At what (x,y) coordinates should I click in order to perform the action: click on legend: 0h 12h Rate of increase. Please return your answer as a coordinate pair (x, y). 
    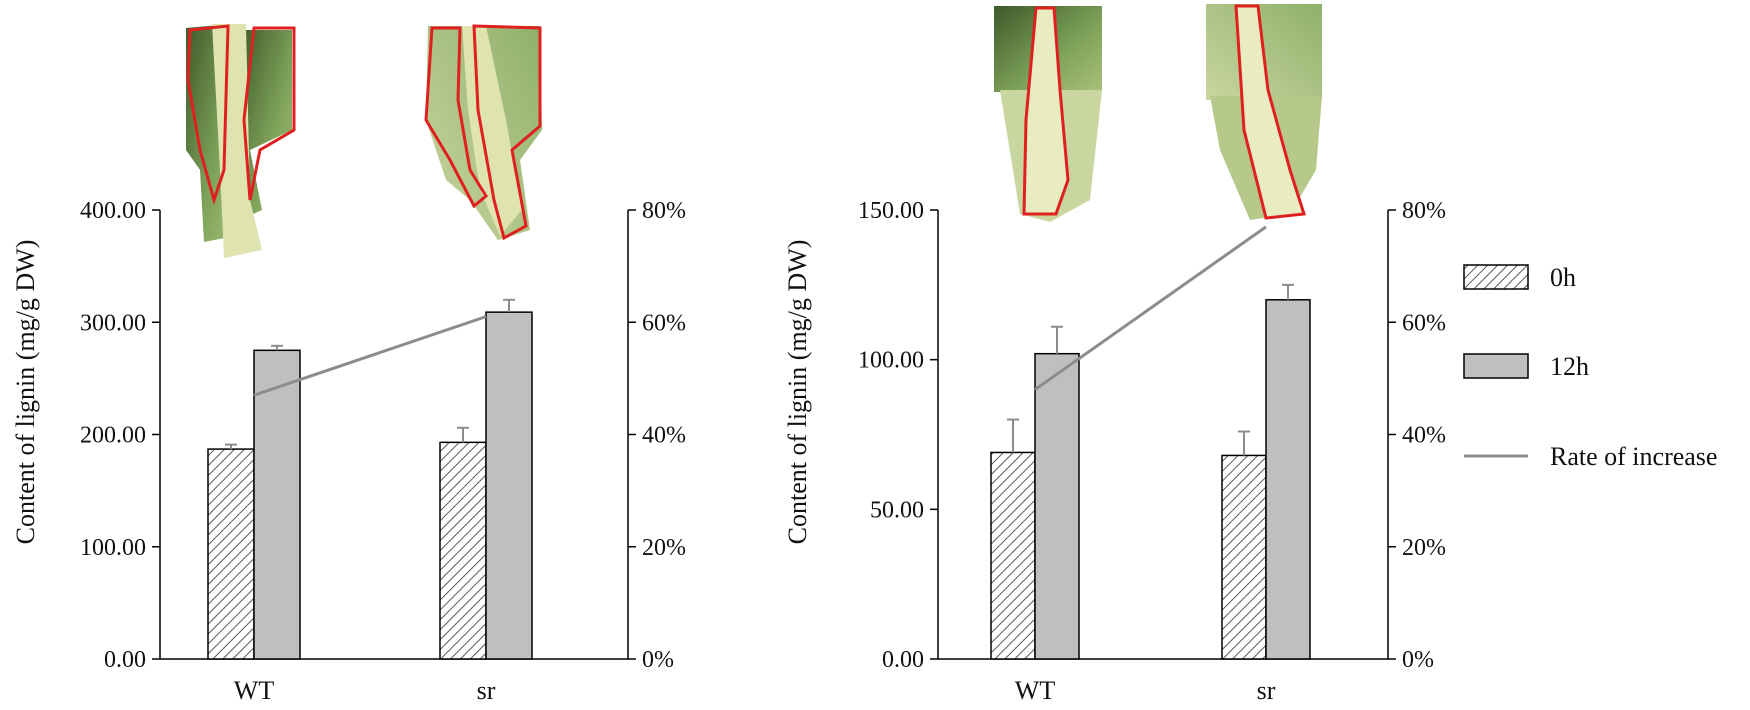
    Looking at the image, I should click on (1590, 367).